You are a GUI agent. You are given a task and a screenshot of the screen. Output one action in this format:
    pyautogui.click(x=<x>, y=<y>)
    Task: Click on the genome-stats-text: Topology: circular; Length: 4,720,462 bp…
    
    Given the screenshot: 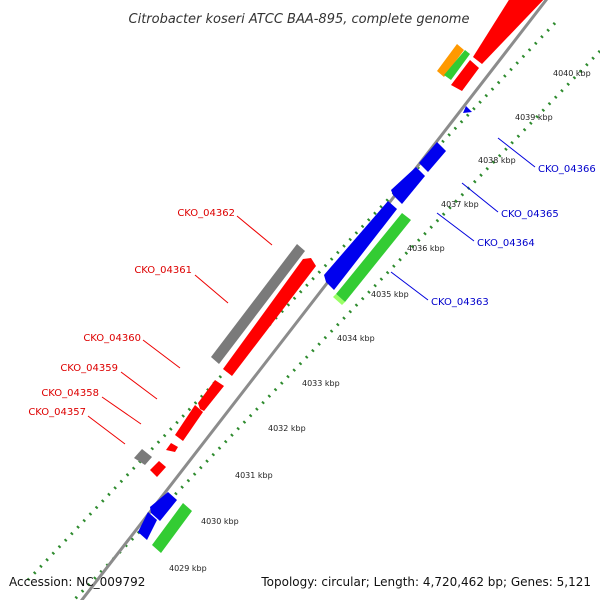 What is the action you would take?
    pyautogui.click(x=425, y=582)
    